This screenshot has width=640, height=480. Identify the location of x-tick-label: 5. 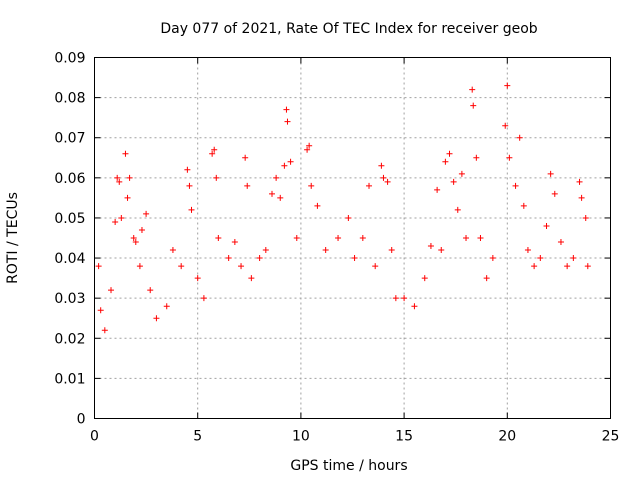
(197, 437).